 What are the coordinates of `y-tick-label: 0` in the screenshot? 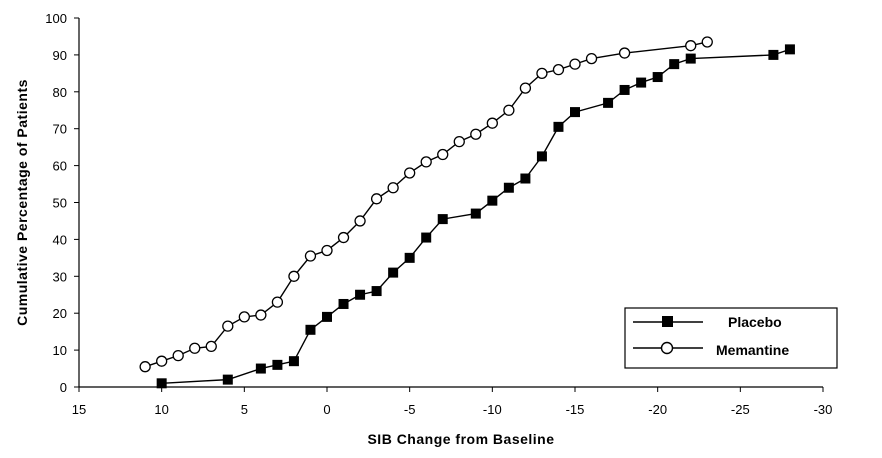 It's located at (63, 387).